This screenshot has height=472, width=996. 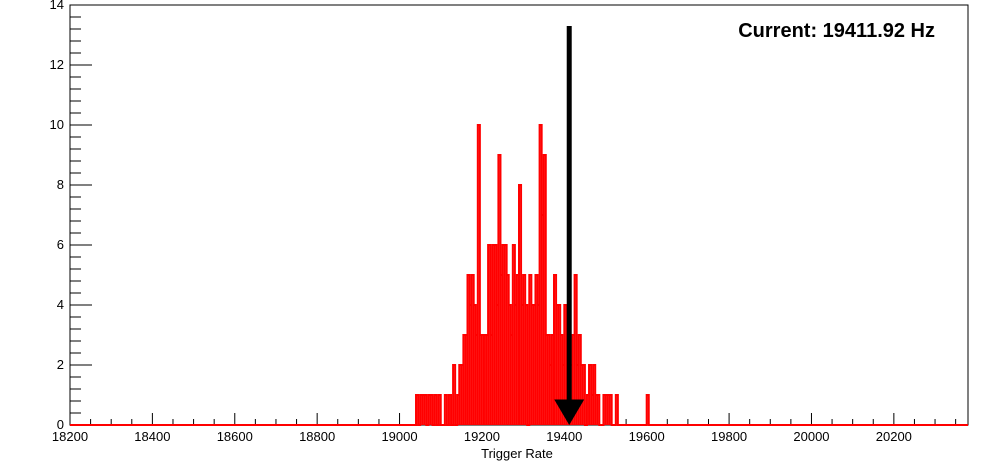 What do you see at coordinates (482, 436) in the screenshot?
I see `x-tick-label: 19200` at bounding box center [482, 436].